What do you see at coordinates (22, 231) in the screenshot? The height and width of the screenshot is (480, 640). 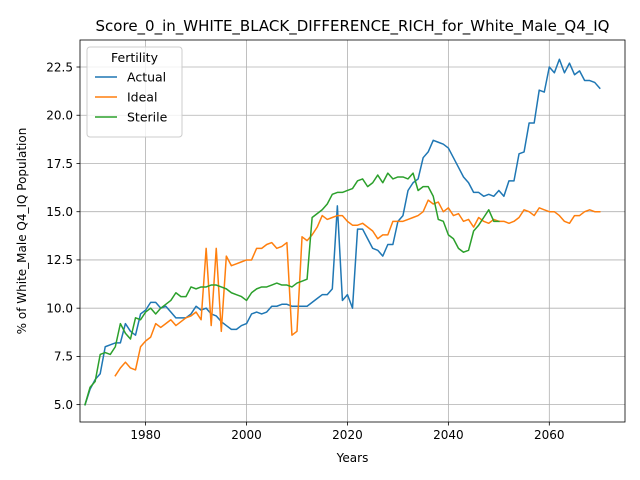 I see `y-axis-label: % of White_Male Q4_IQ Population` at bounding box center [22, 231].